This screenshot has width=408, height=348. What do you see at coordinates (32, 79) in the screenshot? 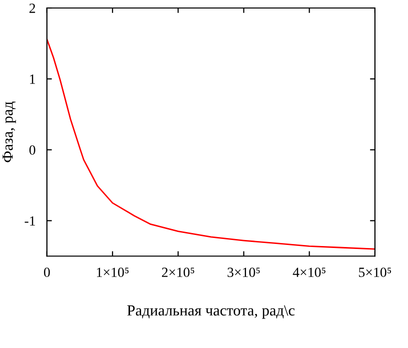
I see `y-tick-label: 1` at bounding box center [32, 79].